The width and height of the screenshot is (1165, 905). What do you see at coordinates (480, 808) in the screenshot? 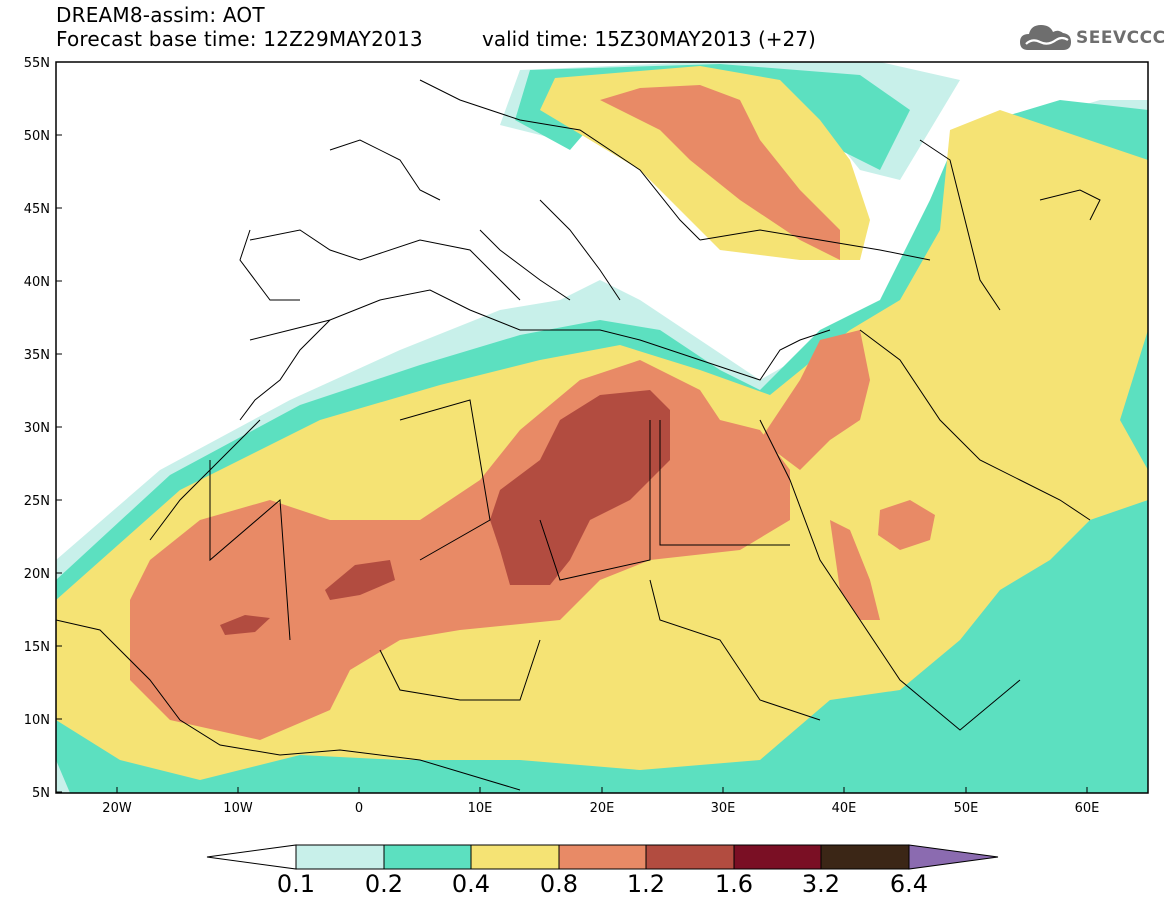
I see `lon-label: 10E` at bounding box center [480, 808].